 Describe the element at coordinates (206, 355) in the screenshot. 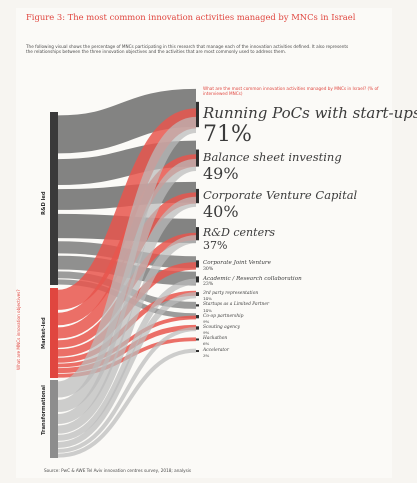

I see `activity-percentage: 3%` at that location.